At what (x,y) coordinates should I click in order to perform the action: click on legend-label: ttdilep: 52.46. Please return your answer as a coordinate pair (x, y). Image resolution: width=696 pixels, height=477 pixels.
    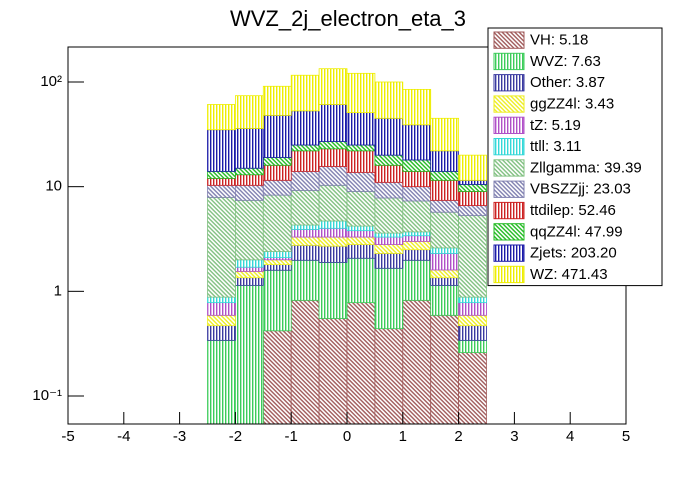
    Looking at the image, I should click on (573, 210).